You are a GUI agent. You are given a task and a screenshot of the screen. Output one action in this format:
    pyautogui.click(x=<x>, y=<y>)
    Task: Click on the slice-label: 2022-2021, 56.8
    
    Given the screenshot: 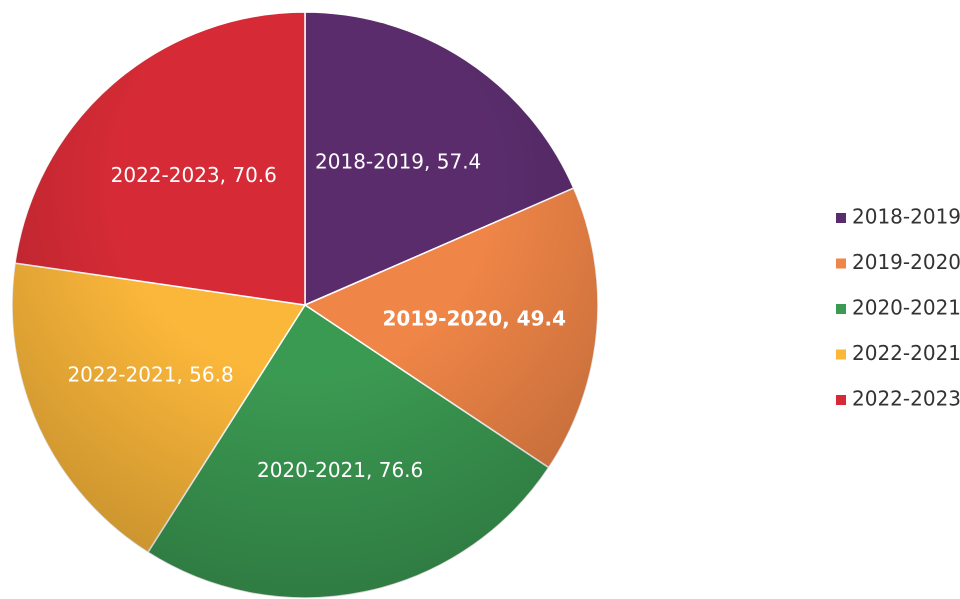 What is the action you would take?
    pyautogui.click(x=150, y=374)
    